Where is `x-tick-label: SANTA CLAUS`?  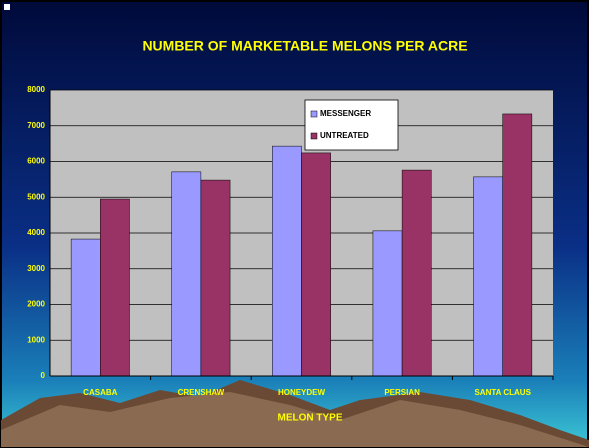
x-tick-label: SANTA CLAUS is located at coordinates (502, 392).